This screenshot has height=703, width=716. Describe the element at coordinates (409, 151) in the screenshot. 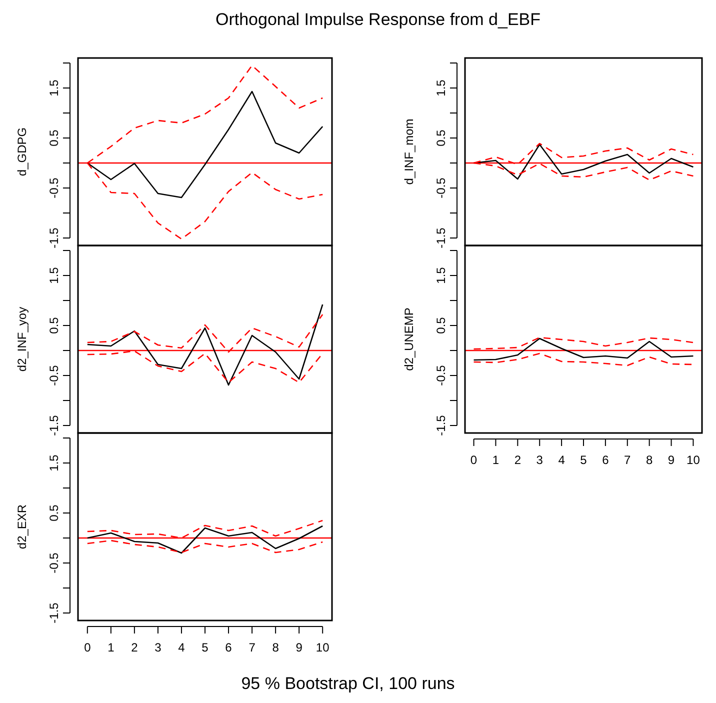

I see `y-axis-title: d_INF_mom` at that location.